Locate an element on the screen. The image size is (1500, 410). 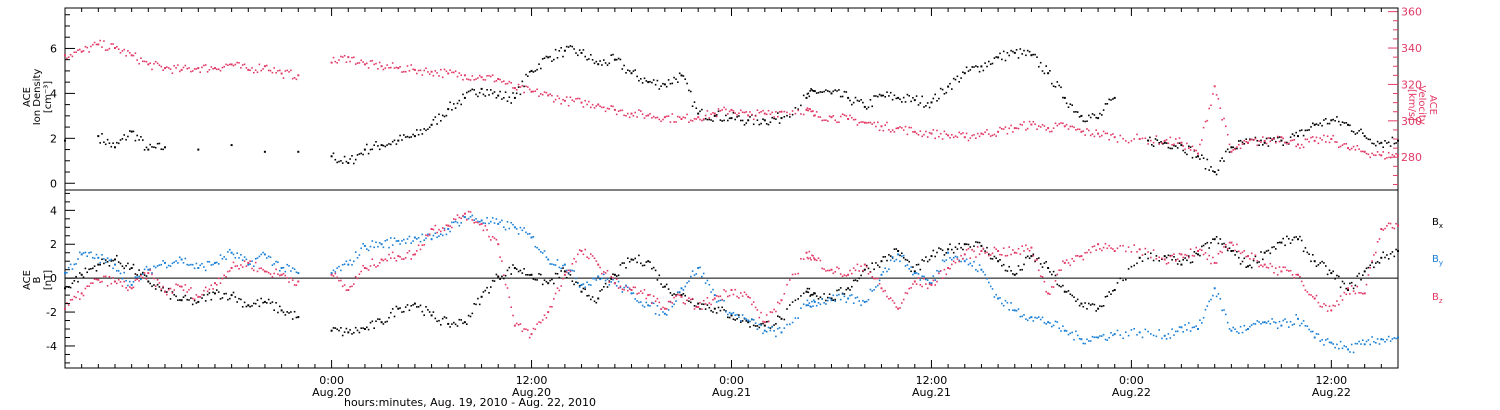
ion-density-tick-label: 6 is located at coordinates (53, 48).